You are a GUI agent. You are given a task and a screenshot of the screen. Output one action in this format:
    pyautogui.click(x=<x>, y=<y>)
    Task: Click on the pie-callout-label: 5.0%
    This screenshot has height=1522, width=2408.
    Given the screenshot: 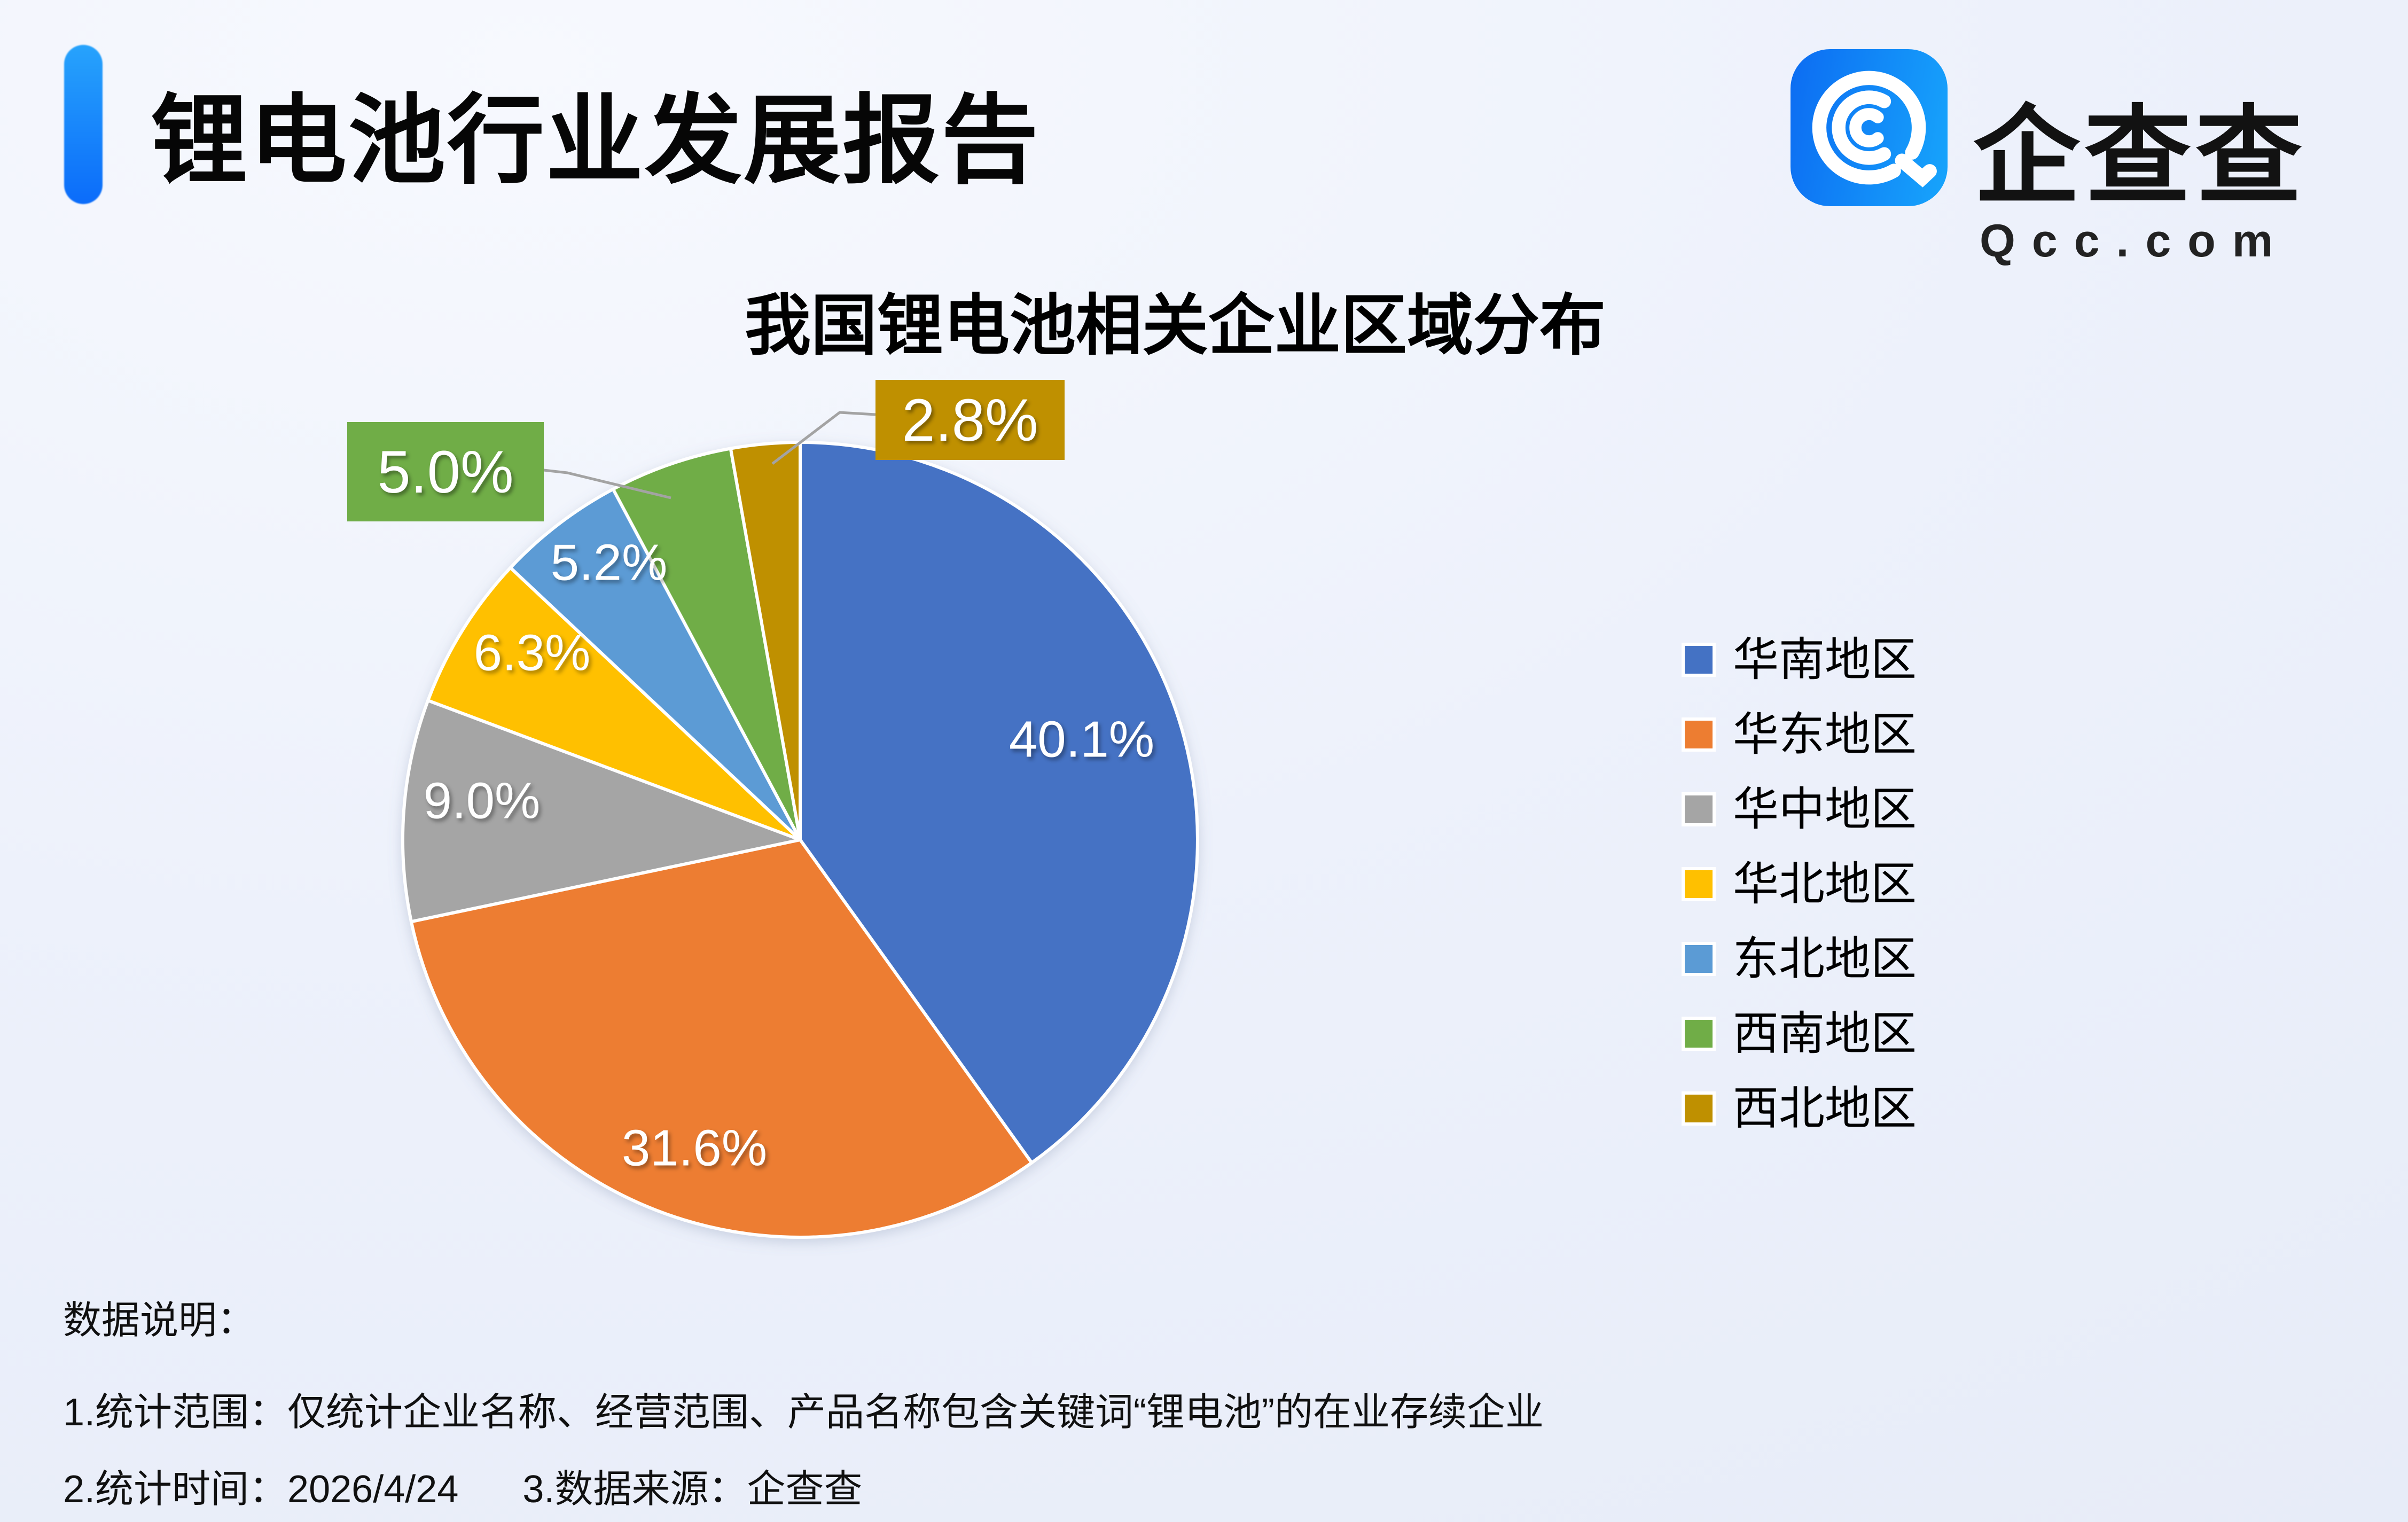 What is the action you would take?
    pyautogui.click(x=446, y=471)
    